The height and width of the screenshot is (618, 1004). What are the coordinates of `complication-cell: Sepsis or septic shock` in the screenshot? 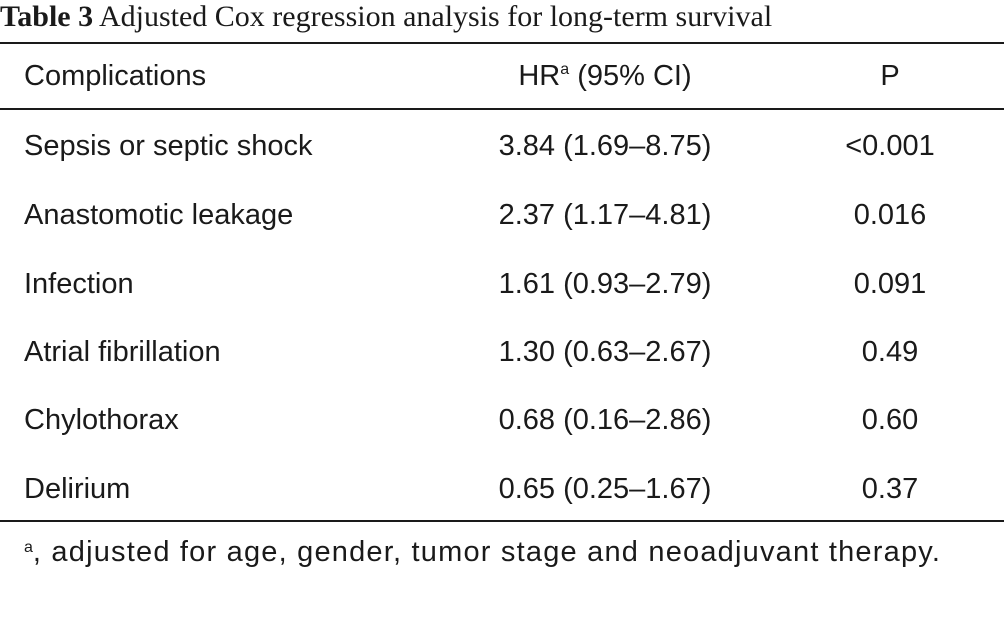 It's located at (168, 146).